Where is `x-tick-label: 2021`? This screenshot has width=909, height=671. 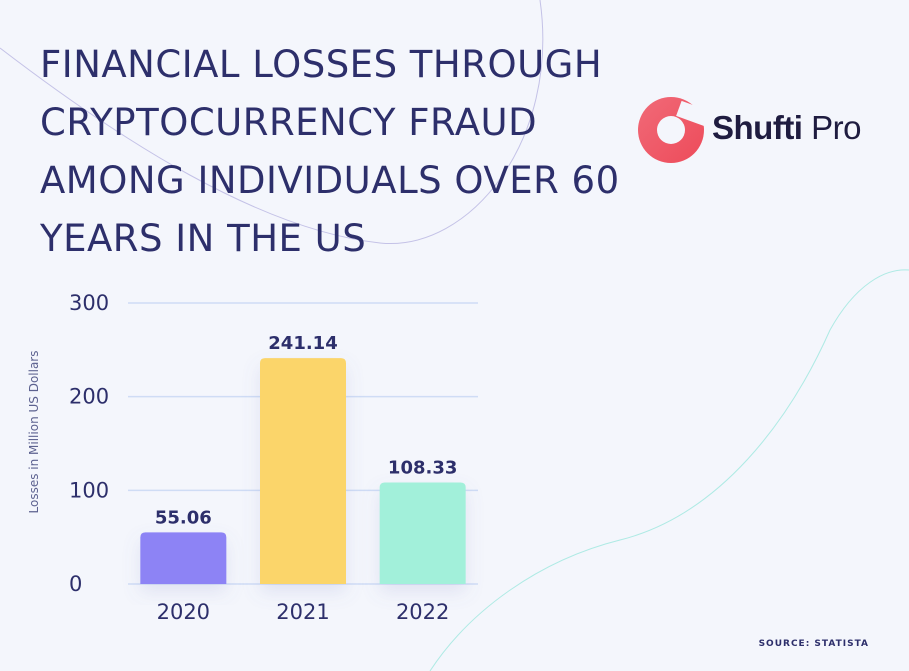 x-tick-label: 2021 is located at coordinates (302, 612).